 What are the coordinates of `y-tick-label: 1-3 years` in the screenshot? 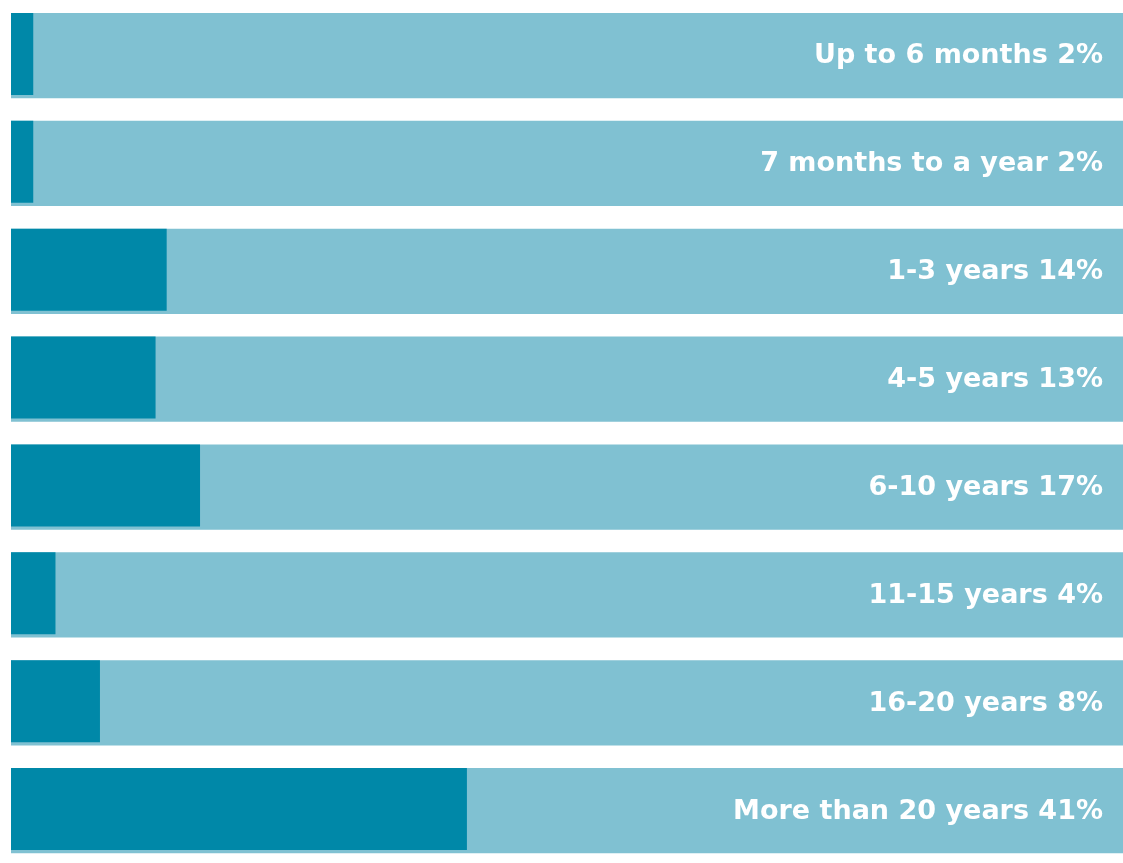 It's located at (958, 270).